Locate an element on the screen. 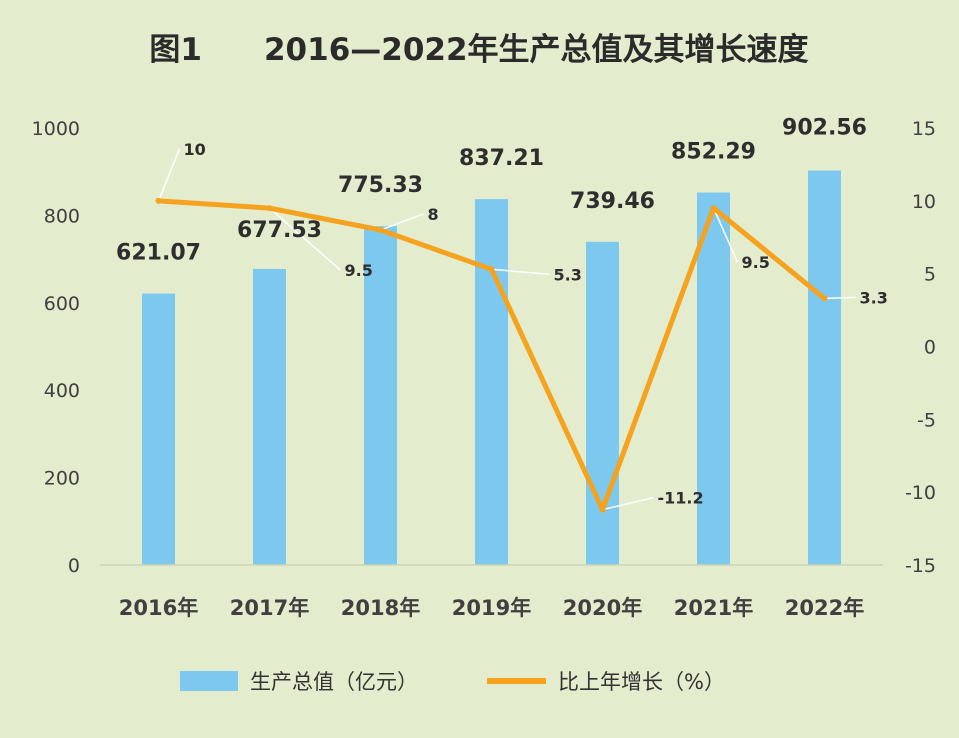 This screenshot has width=959, height=738. bar-data-label: 739.46 is located at coordinates (612, 201).